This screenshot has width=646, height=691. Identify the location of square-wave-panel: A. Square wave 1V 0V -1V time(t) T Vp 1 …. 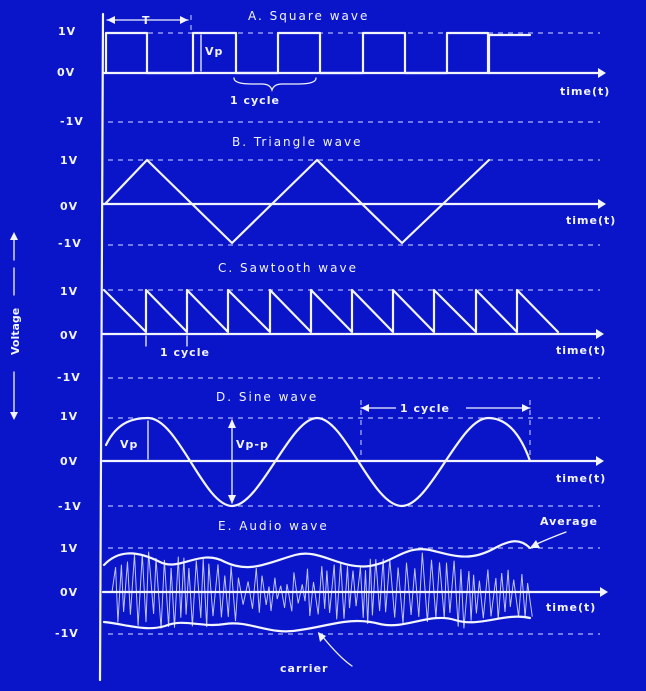
(333, 68).